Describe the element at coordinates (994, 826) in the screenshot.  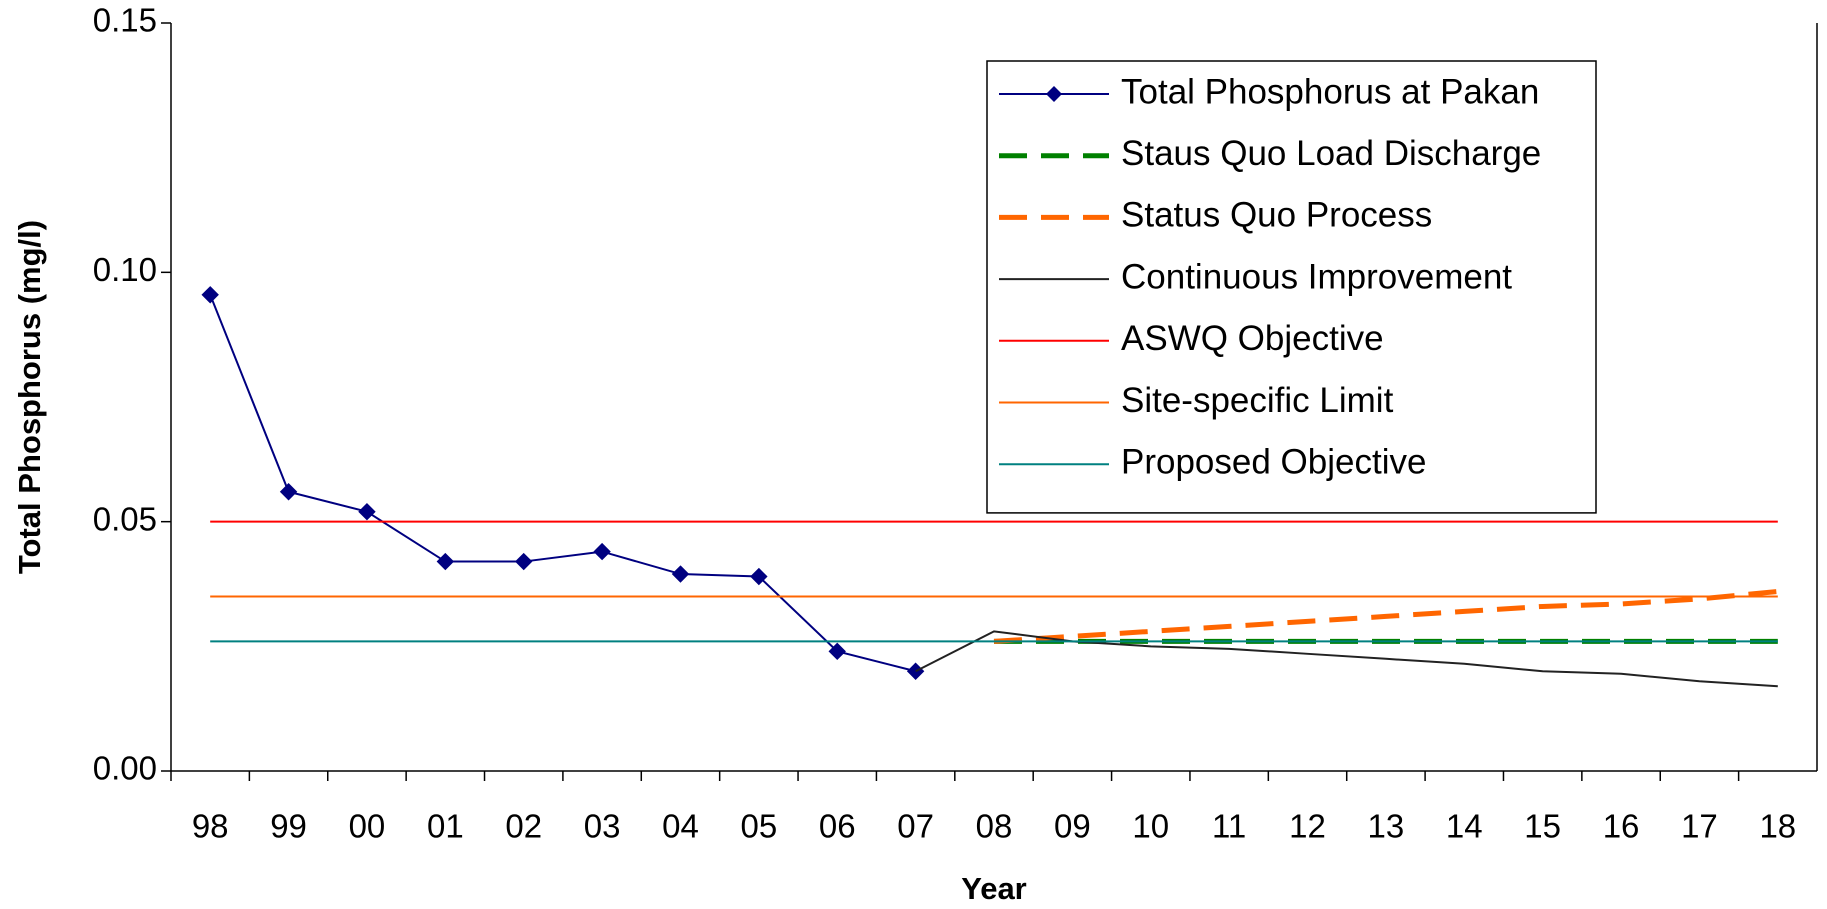
I see `x-tick-label: 08` at that location.